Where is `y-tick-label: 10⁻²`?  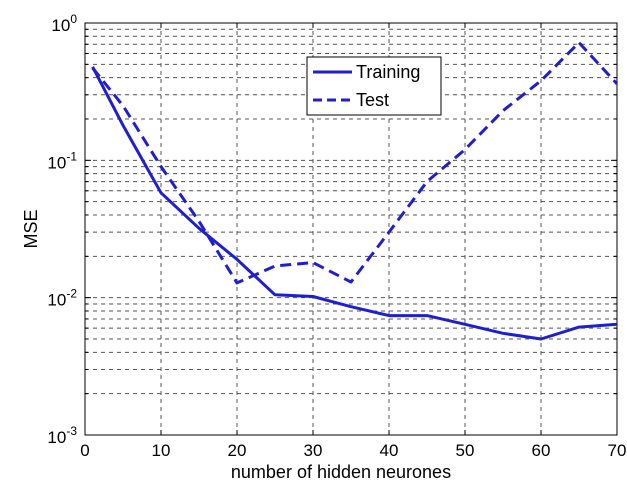
y-tick-label: 10⁻² is located at coordinates (62, 298).